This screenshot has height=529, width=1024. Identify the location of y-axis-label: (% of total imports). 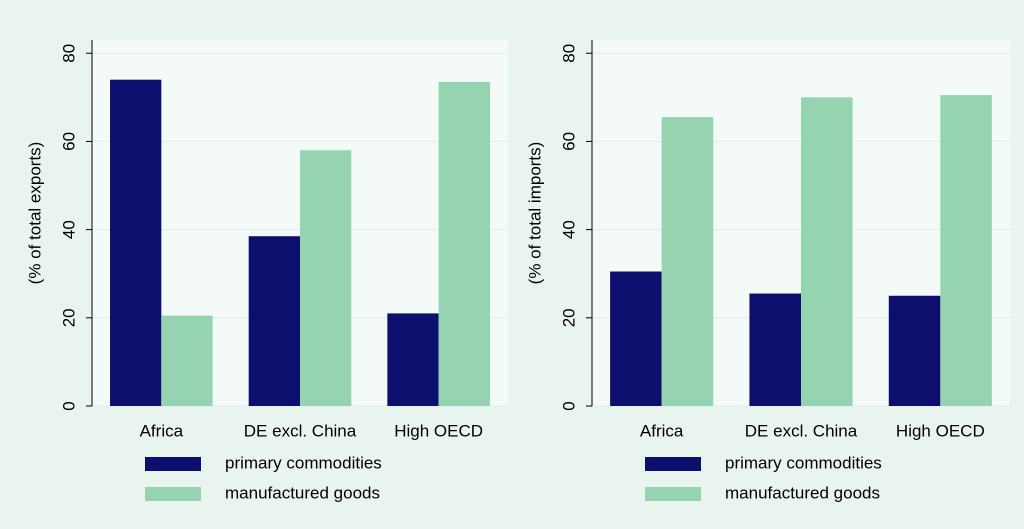
(534, 213).